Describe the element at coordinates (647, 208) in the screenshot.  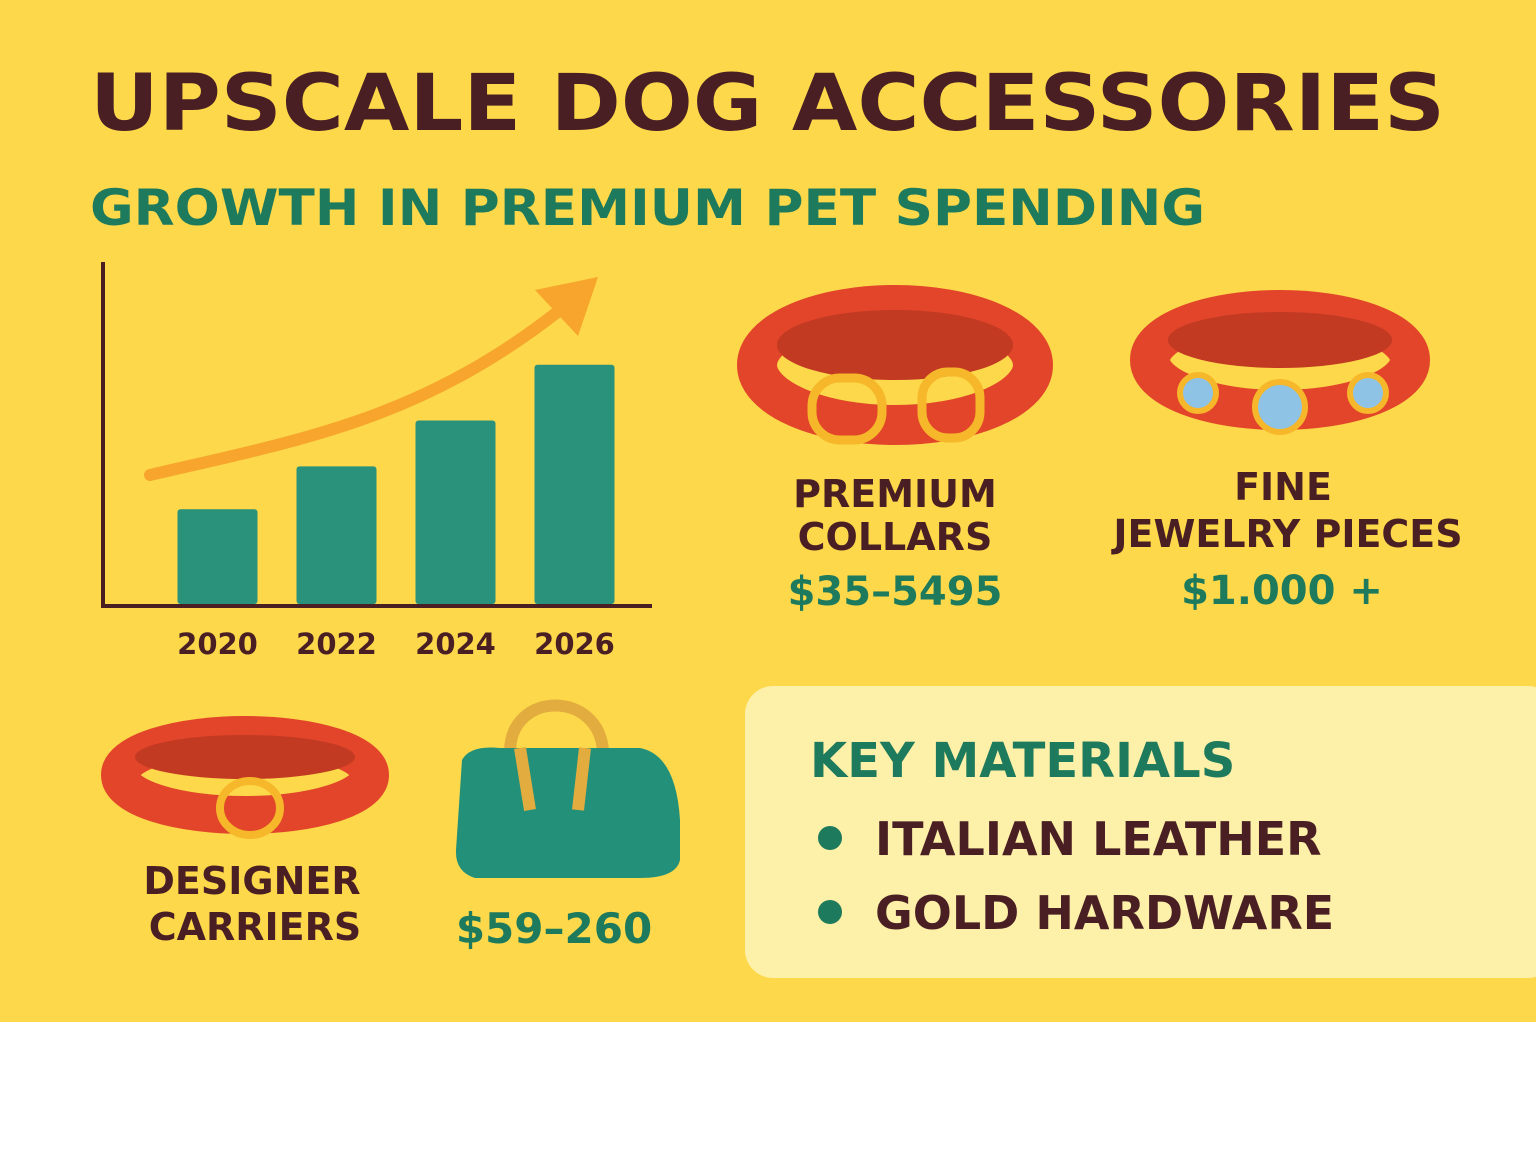
I see `subtitle: GROWTH IN PREMIUM PET SPENDING` at that location.